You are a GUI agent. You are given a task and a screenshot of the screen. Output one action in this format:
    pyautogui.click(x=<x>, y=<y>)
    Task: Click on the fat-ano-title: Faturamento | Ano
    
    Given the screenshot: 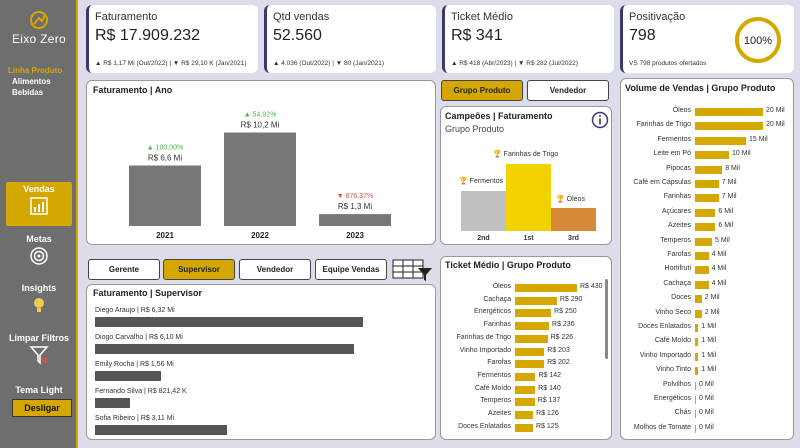 What is the action you would take?
    pyautogui.click(x=133, y=90)
    